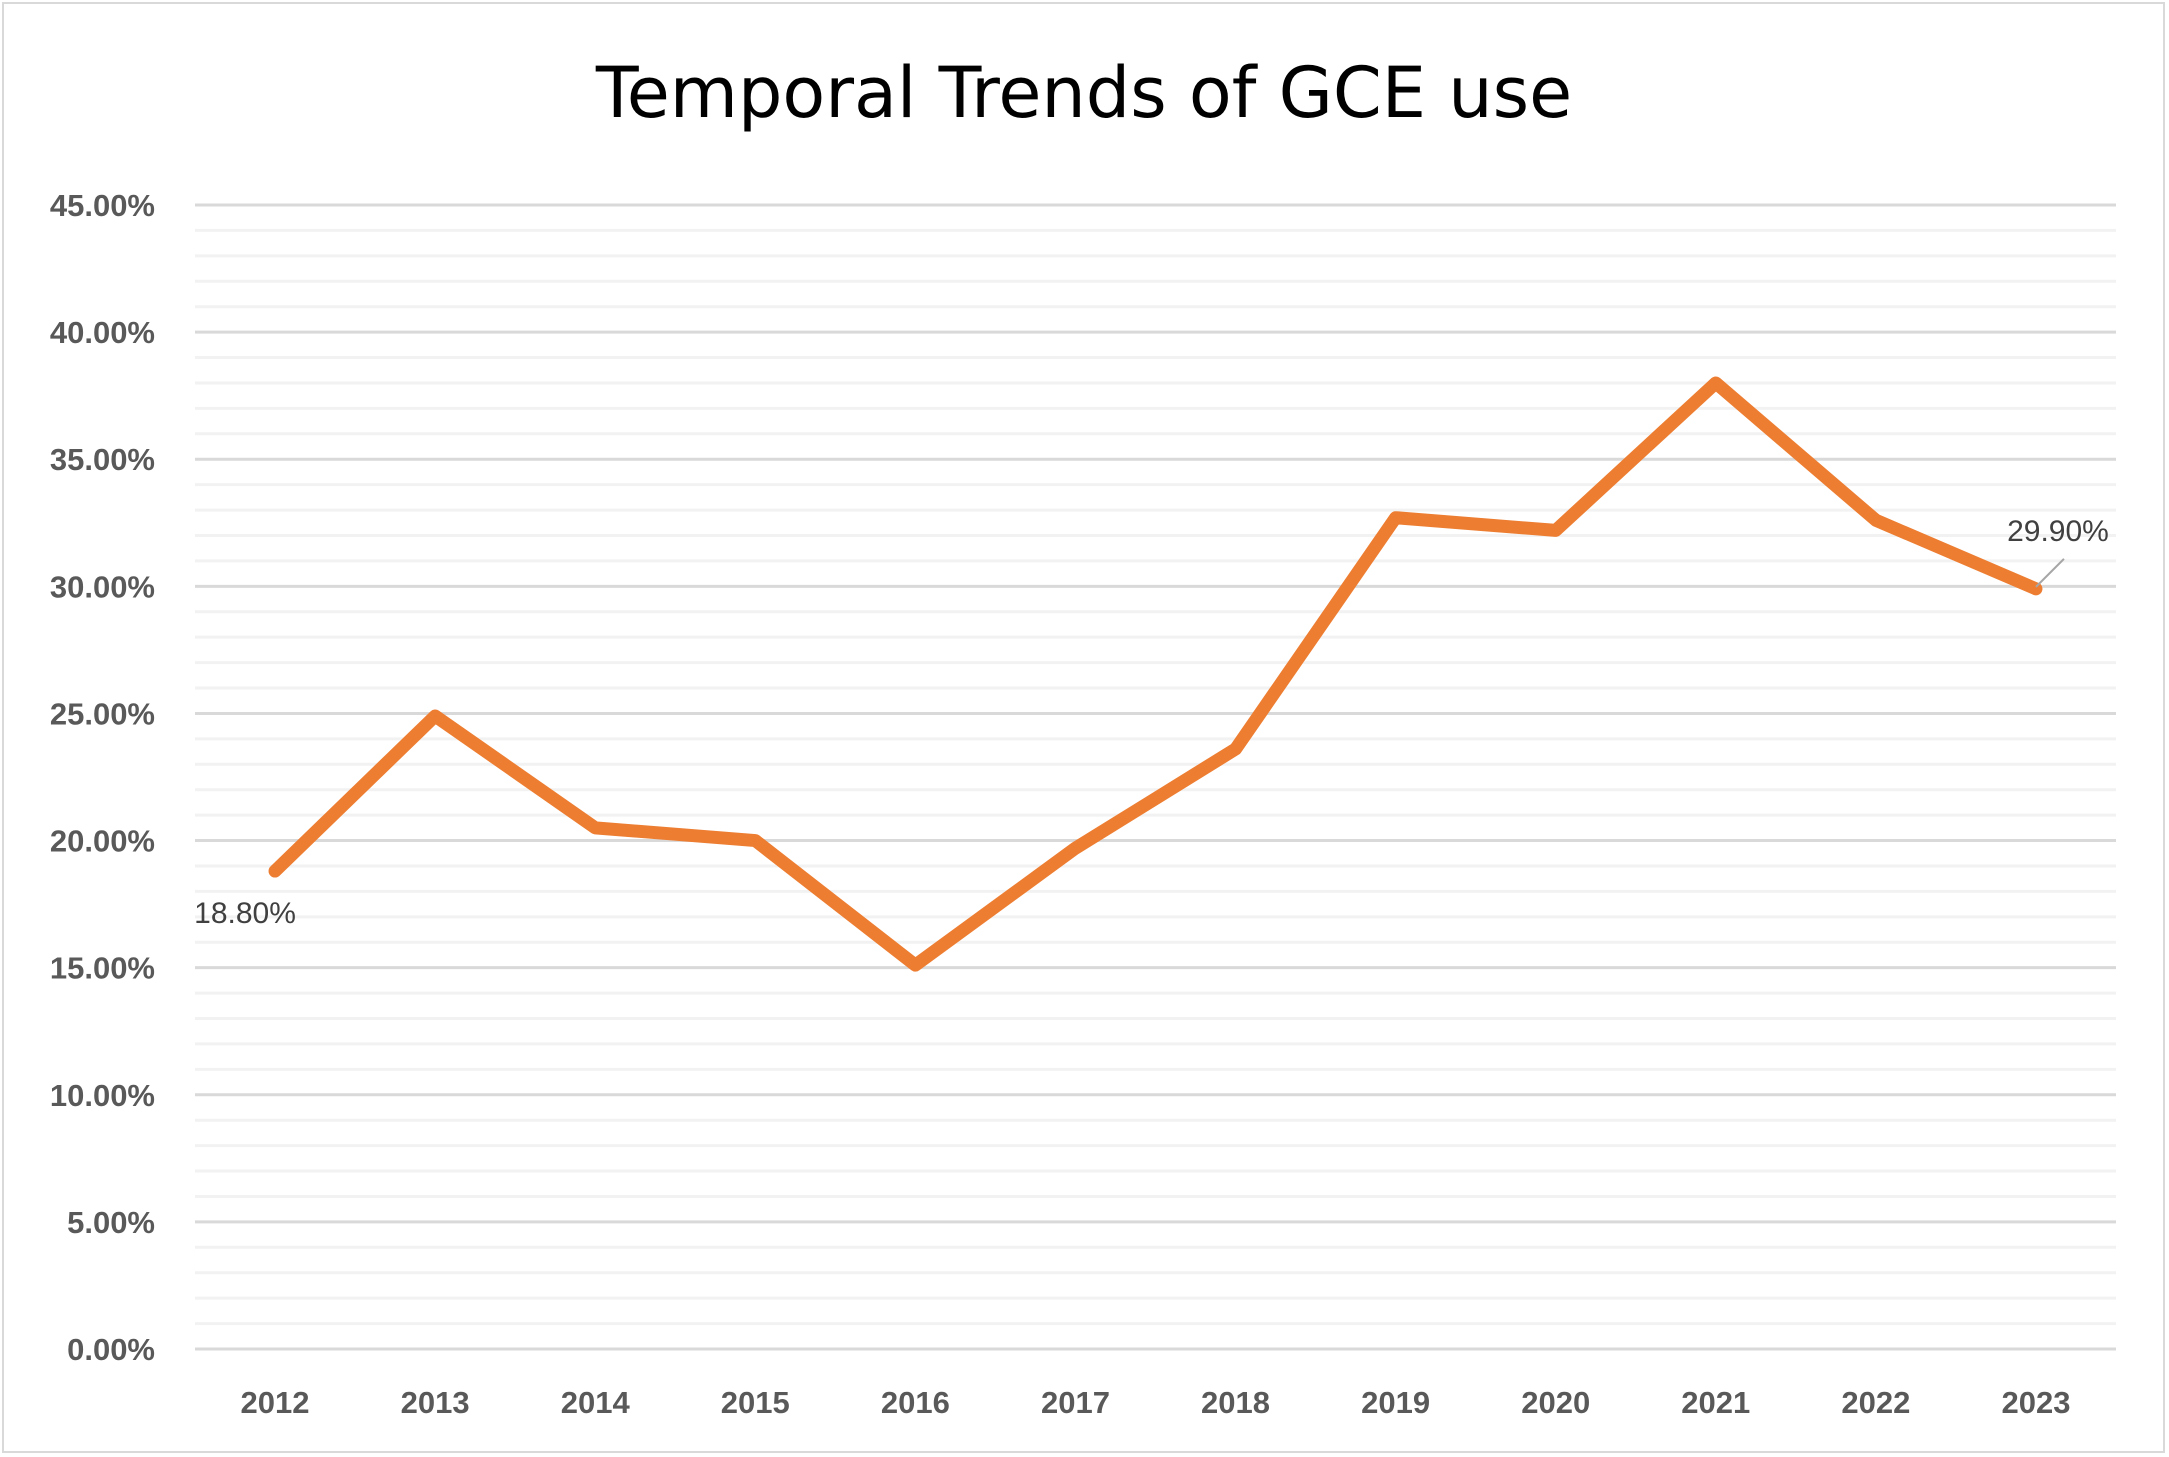  I want to click on leader-line, so click(2050, 573).